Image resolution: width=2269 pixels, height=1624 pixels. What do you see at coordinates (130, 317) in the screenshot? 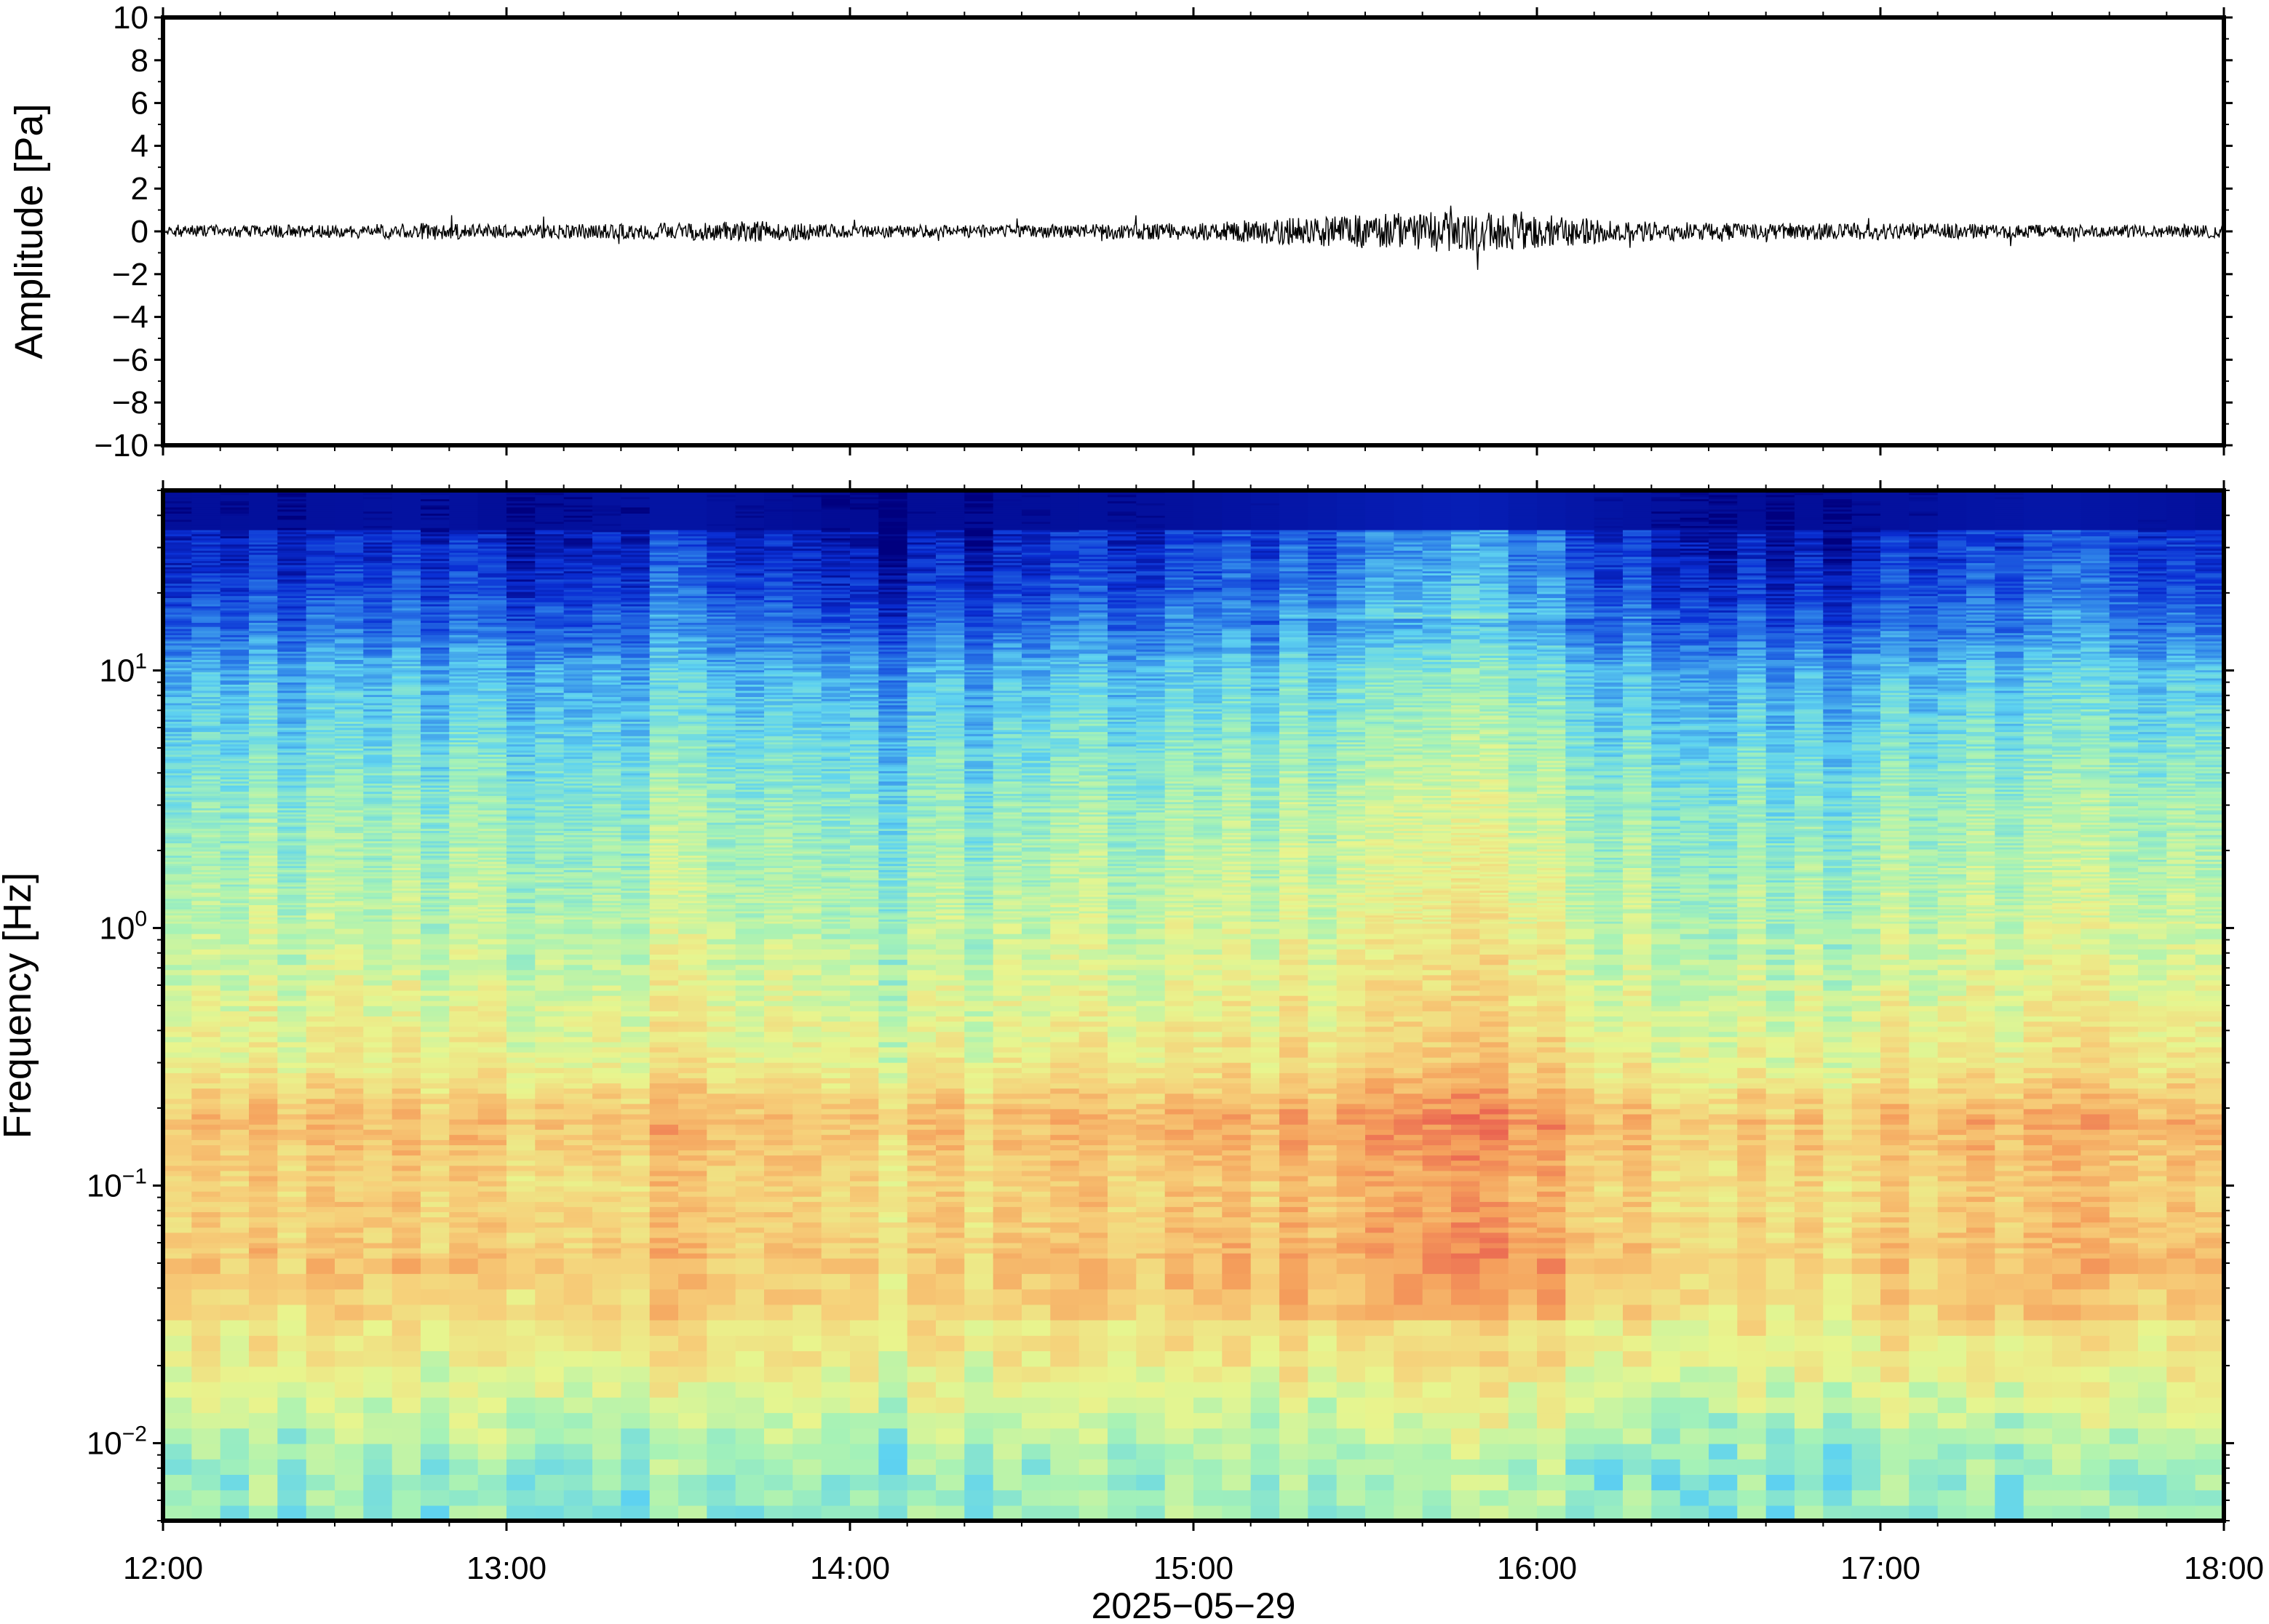
I see `waveform-ytick-label: −4` at bounding box center [130, 317].